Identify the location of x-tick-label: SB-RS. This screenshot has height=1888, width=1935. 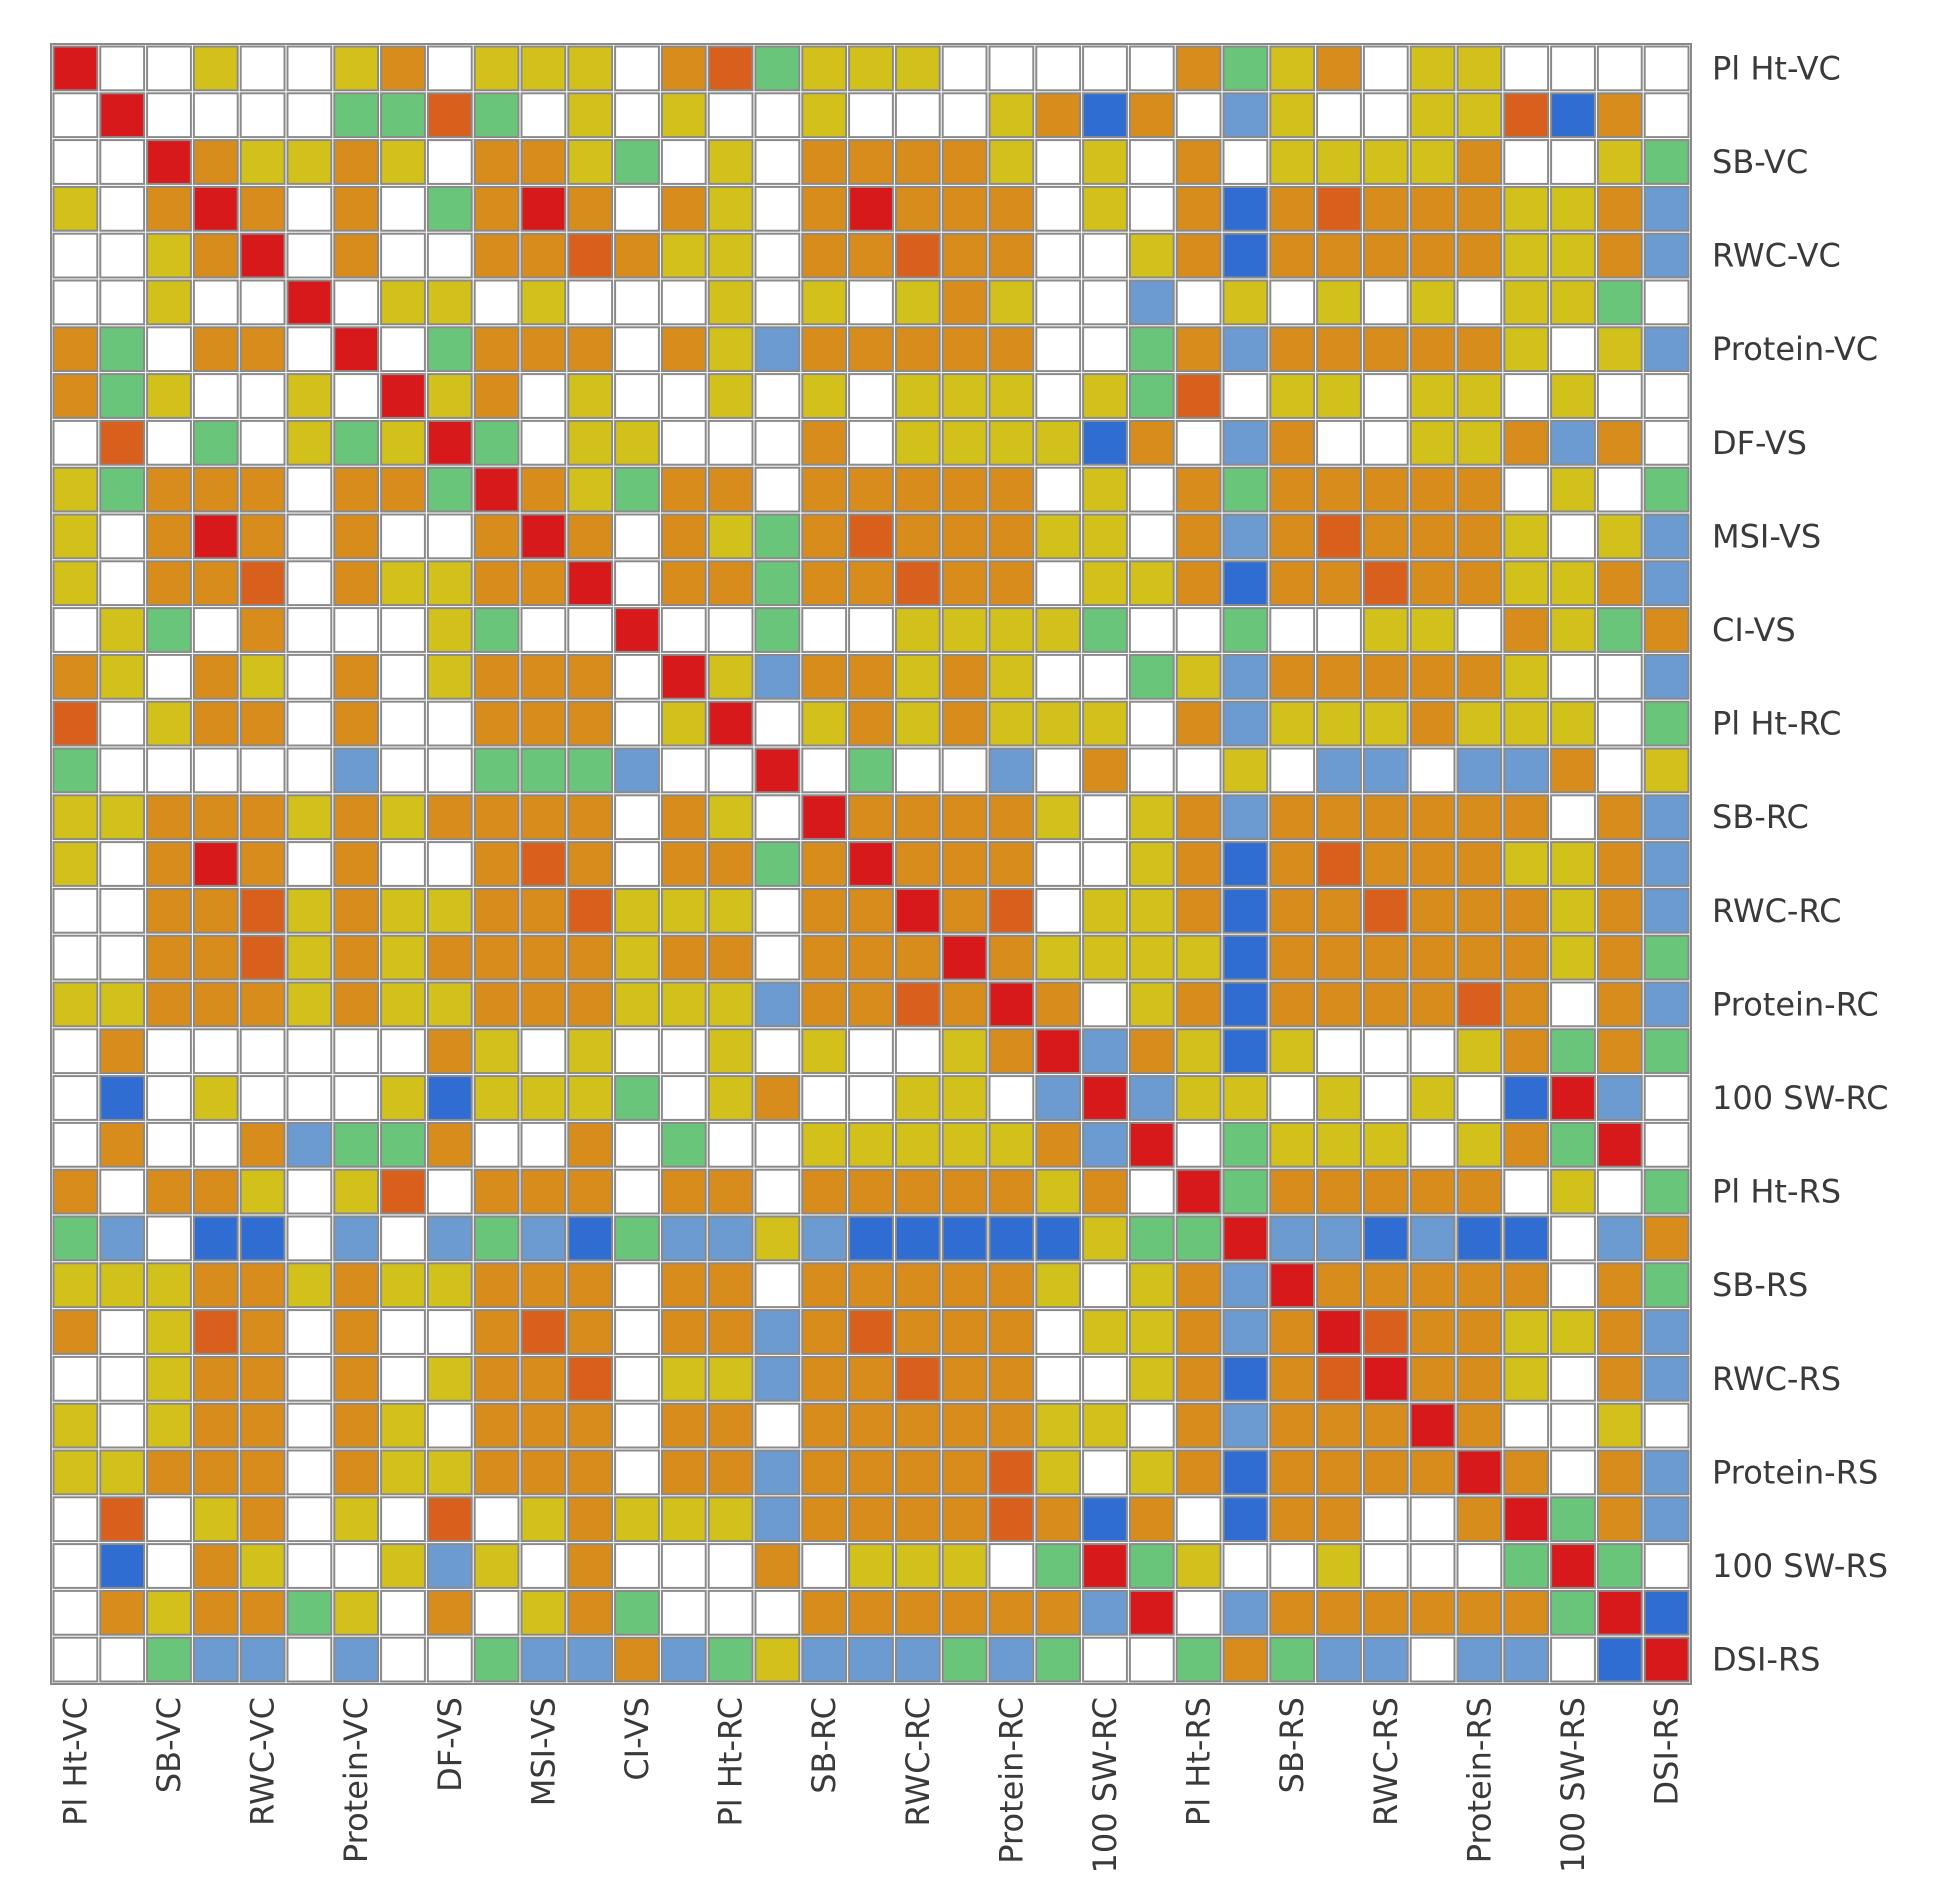
(1292, 1745).